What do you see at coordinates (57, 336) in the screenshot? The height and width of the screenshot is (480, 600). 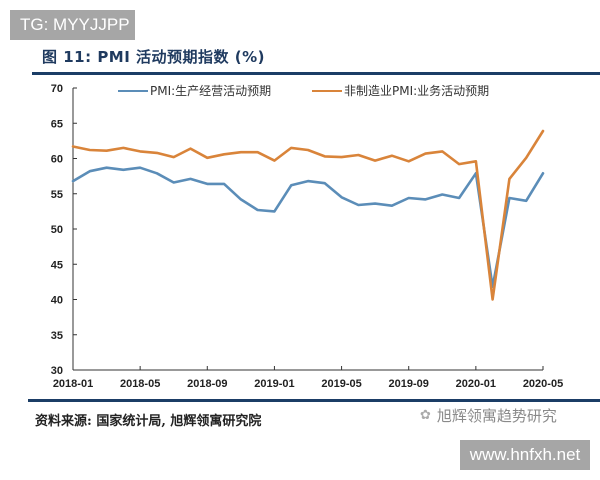 I see `y-tick-label: 35` at bounding box center [57, 336].